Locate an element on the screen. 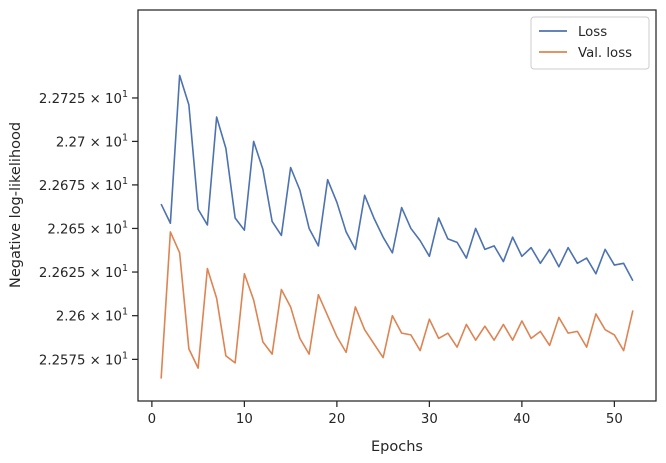 Image resolution: width=666 pixels, height=463 pixels. y-tick-mantissa: 2.2575 is located at coordinates (62, 360).